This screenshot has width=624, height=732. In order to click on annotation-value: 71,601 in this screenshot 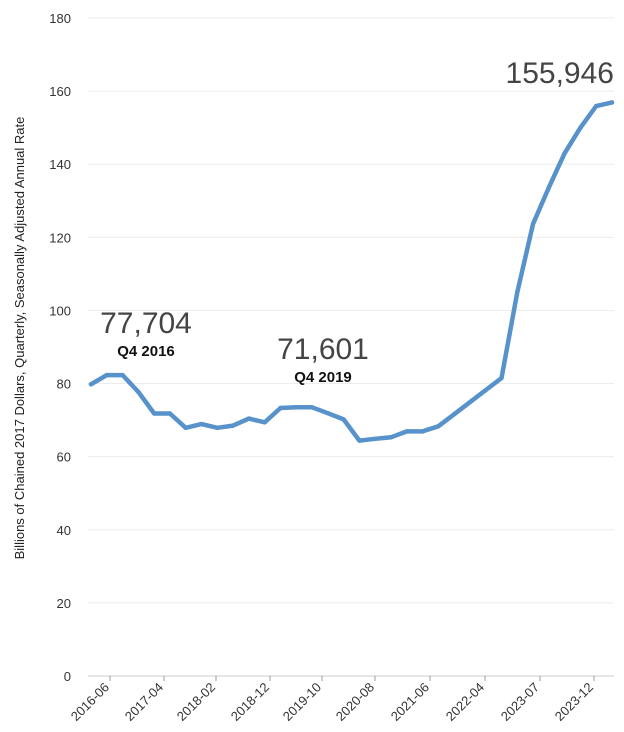, I will do `click(323, 349)`.